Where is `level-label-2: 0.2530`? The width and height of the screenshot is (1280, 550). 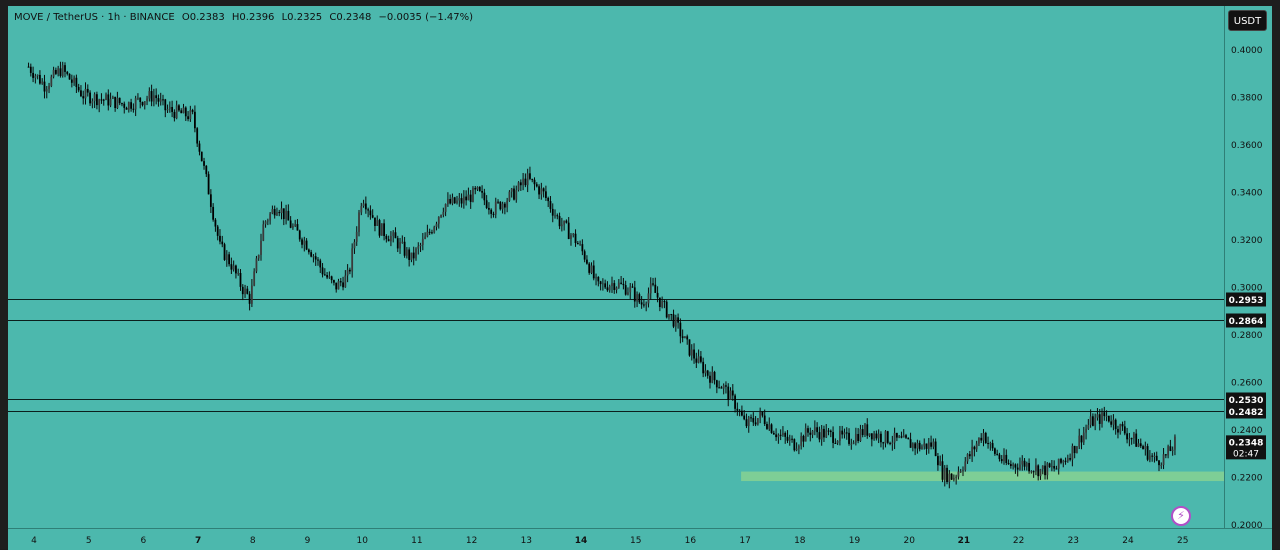
level-label-2: 0.2530 is located at coordinates (1246, 401).